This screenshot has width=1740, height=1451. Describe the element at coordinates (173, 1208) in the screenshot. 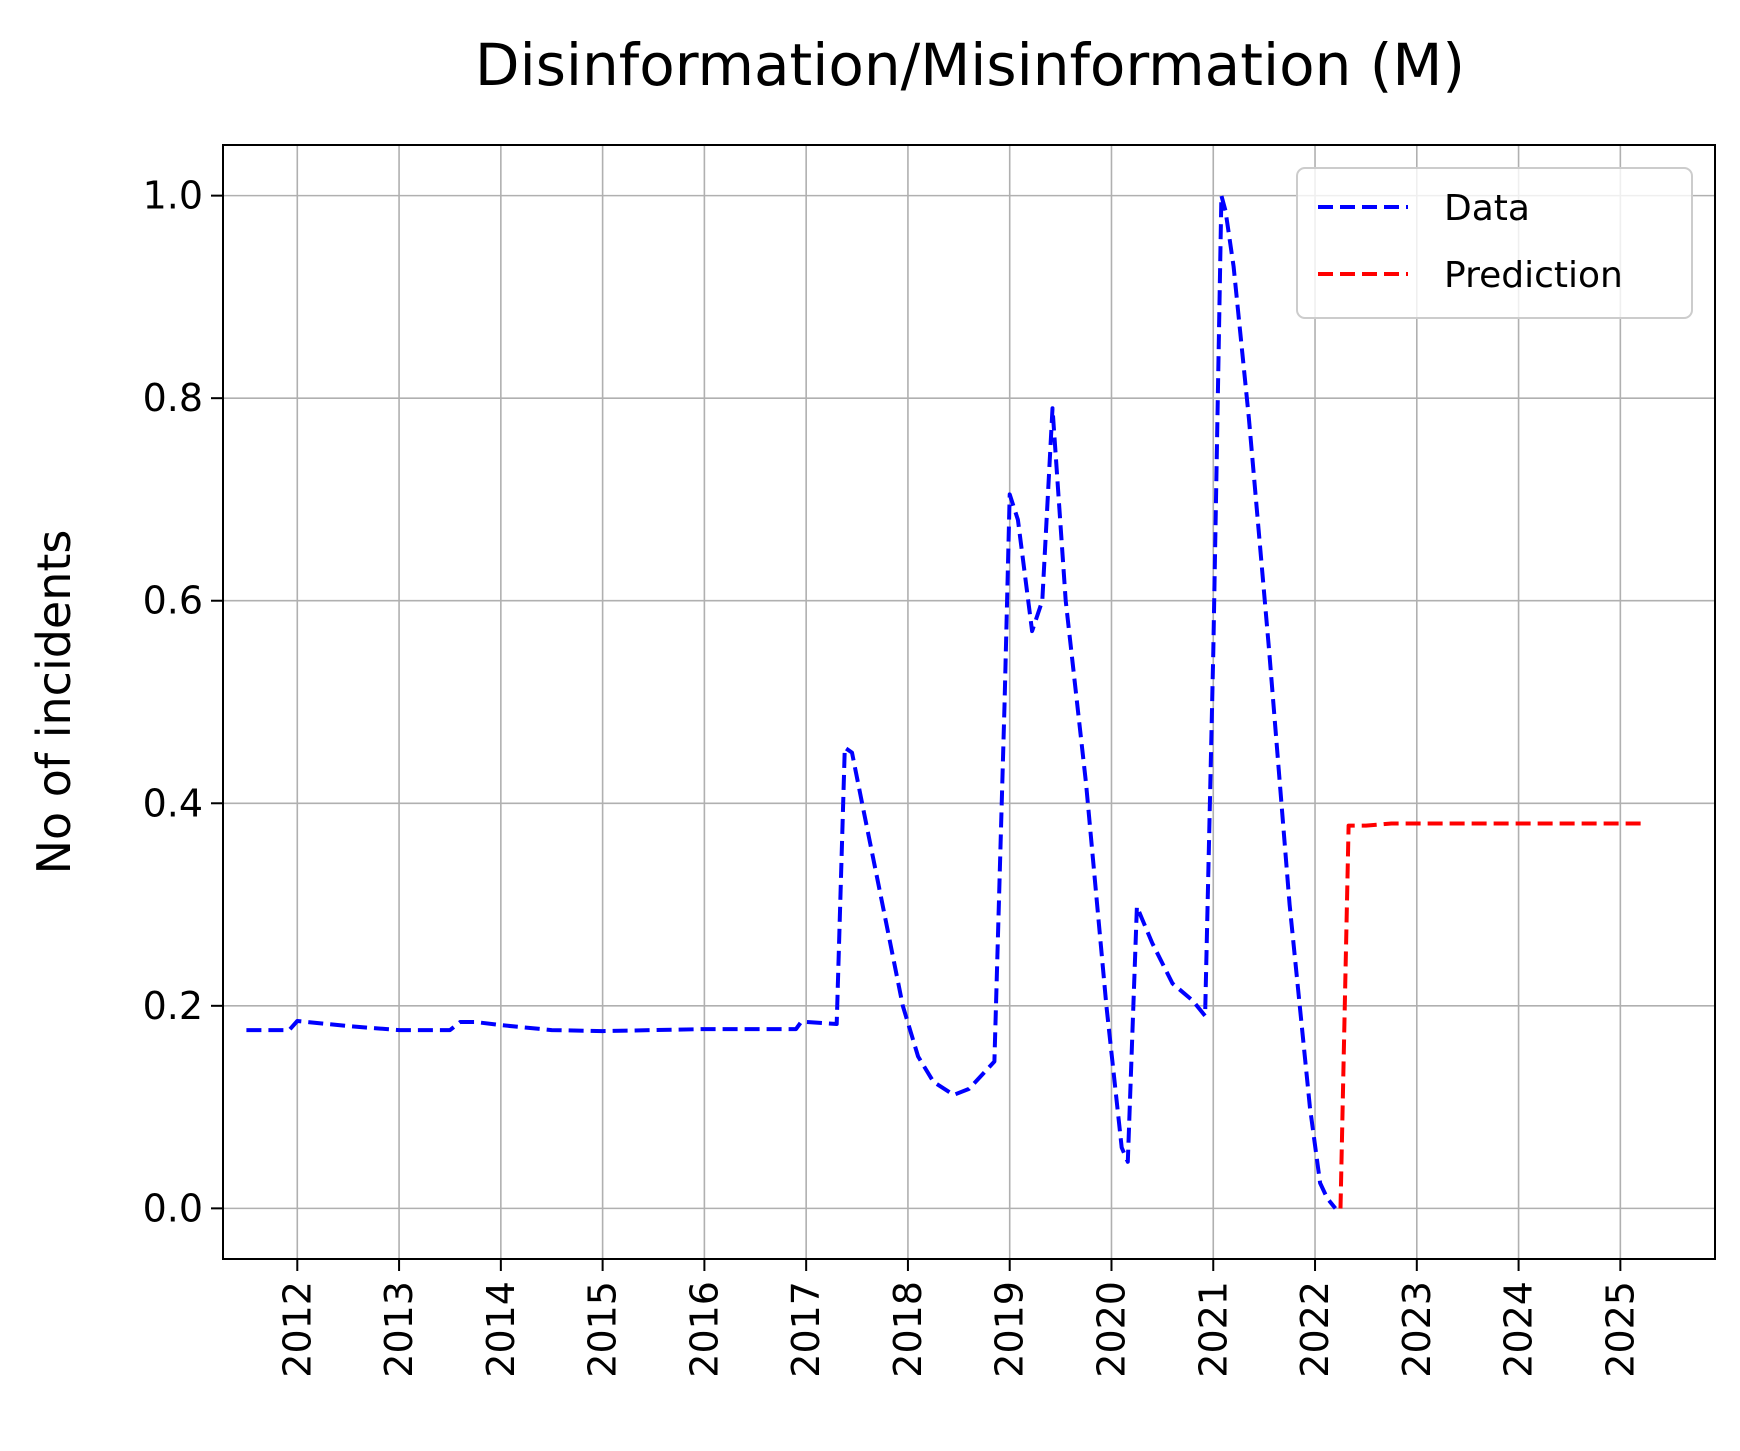

I see `y-tick-label: 0.0` at that location.